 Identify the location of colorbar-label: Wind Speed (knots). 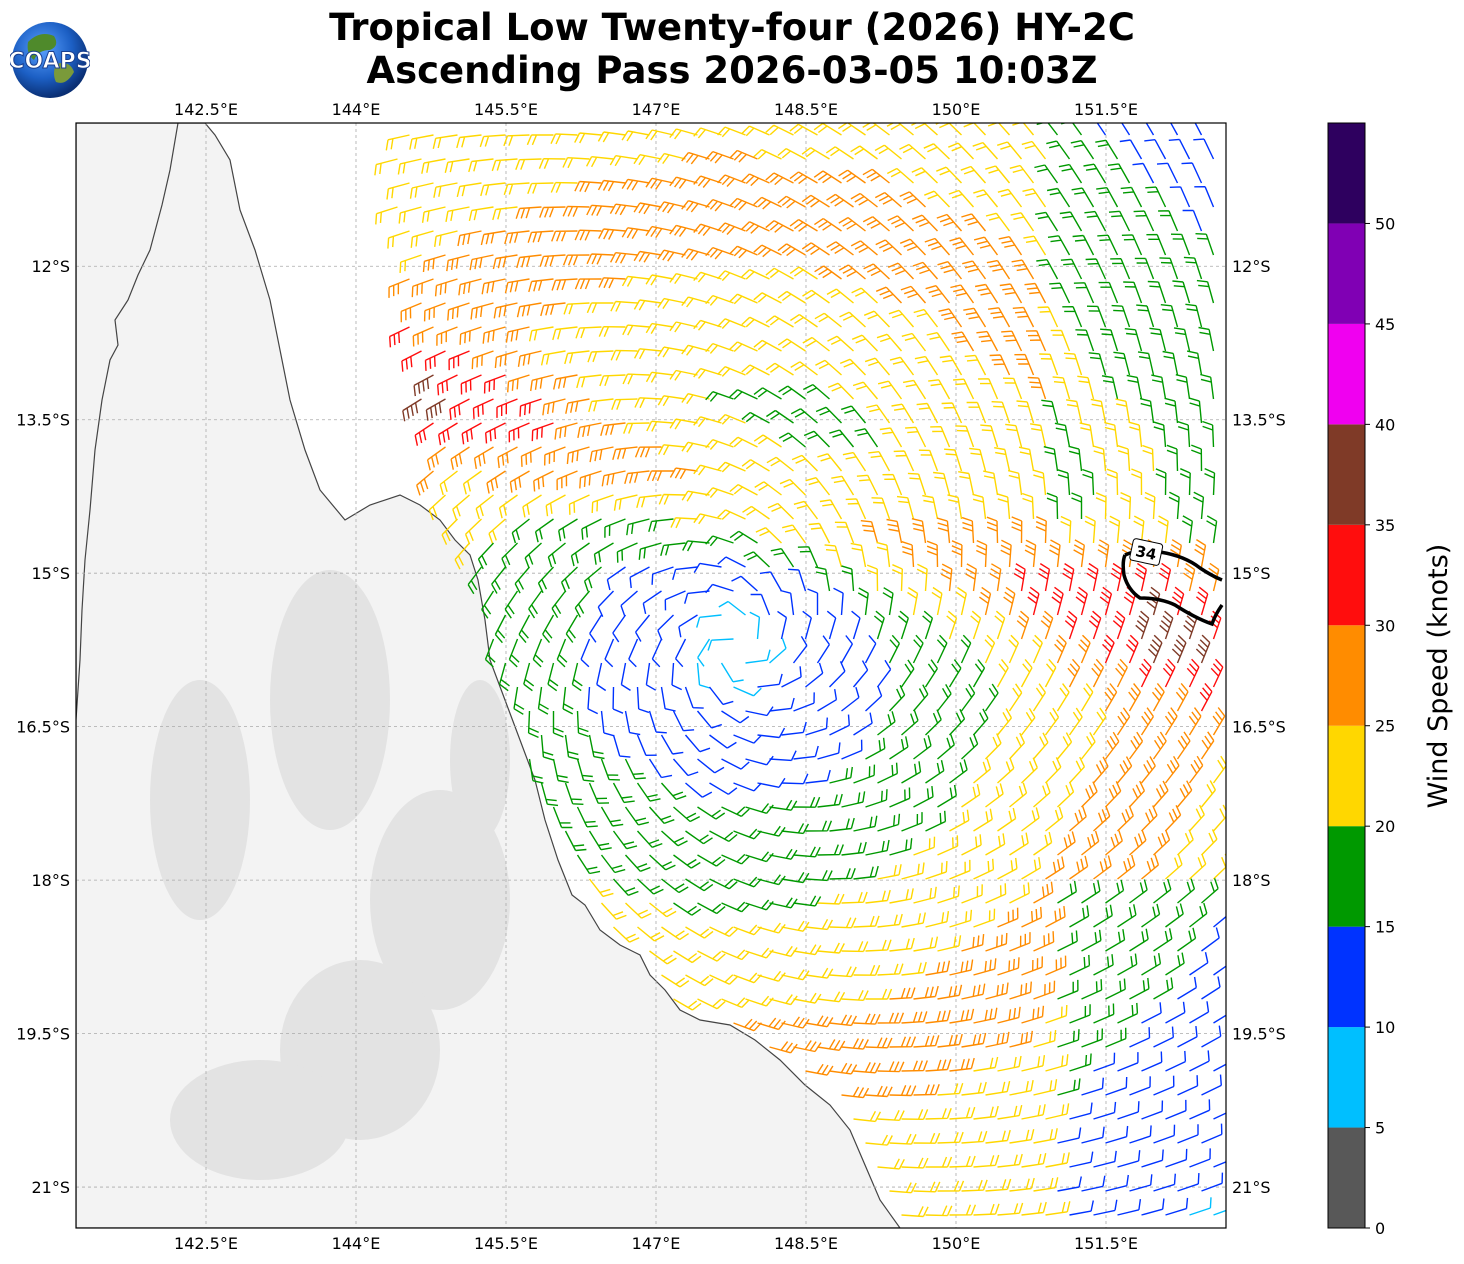
(1438, 676).